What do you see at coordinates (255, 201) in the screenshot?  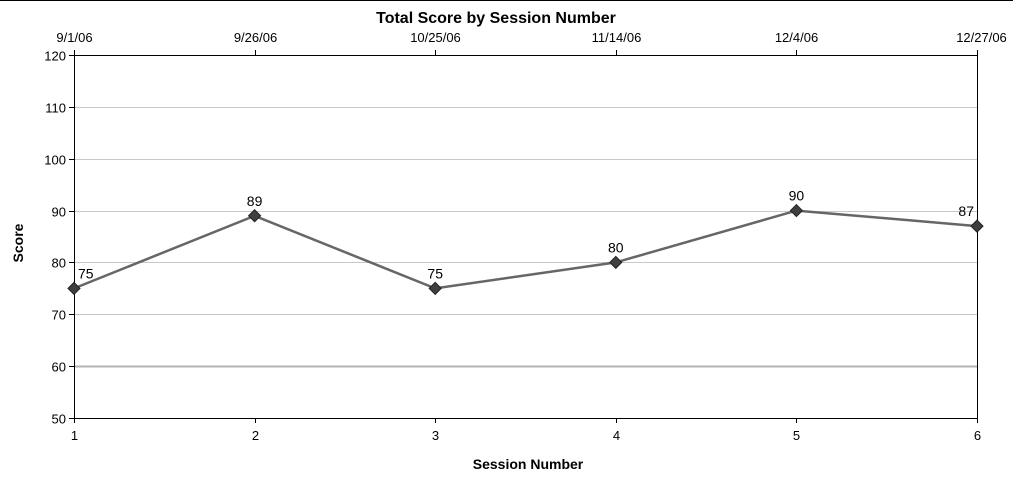 I see `data-label: 89` at bounding box center [255, 201].